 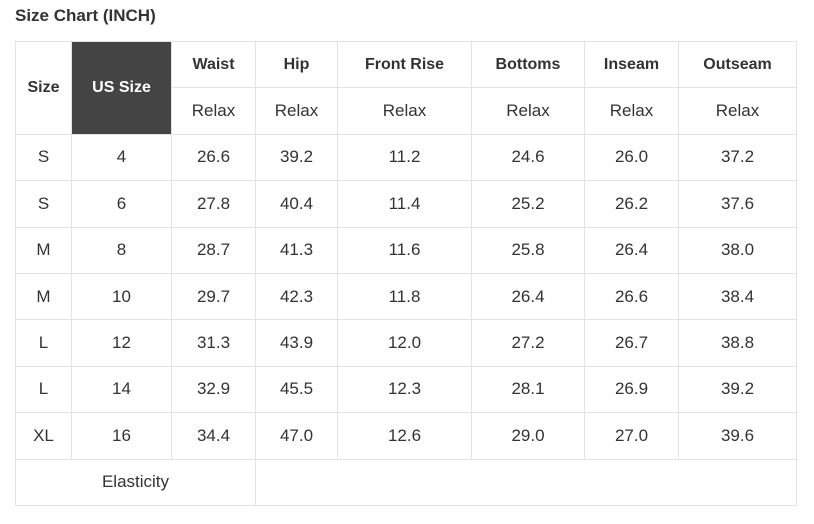 I want to click on table-cell: 16, so click(x=121, y=436).